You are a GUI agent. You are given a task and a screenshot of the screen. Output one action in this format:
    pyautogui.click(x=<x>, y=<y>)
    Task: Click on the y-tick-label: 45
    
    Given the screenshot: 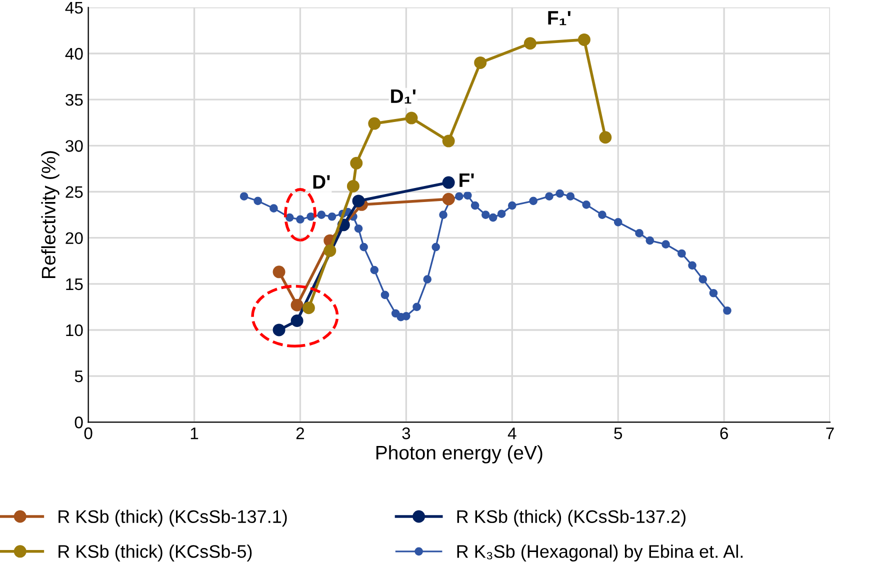 What is the action you would take?
    pyautogui.click(x=74, y=8)
    